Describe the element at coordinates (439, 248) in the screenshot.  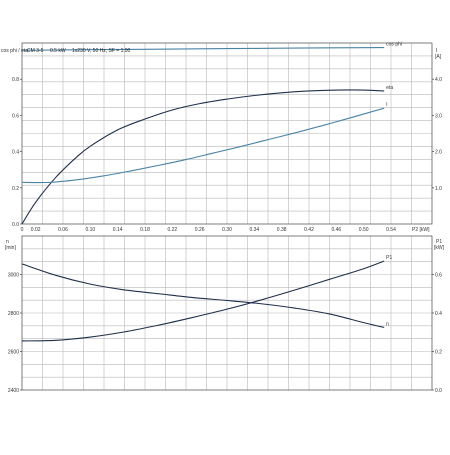
I see `bottom-right-axis-unit: [kW]` at that location.